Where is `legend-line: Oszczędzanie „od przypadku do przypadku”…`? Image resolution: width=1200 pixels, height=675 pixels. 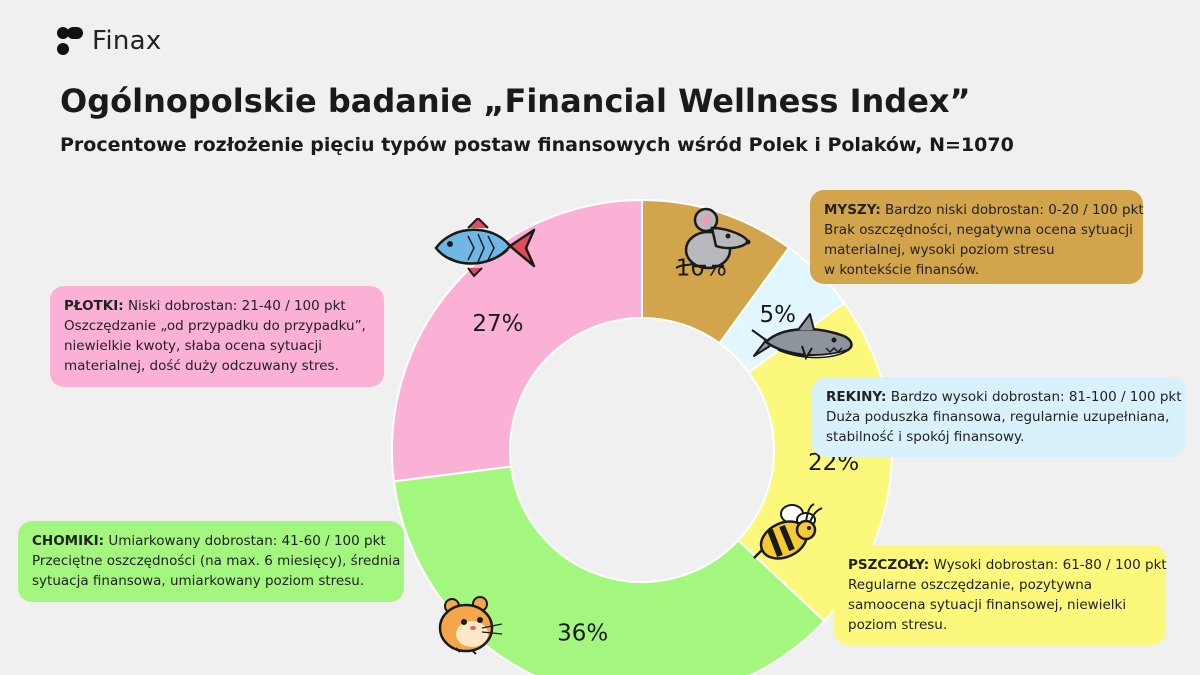 legend-line: Oszczędzanie „od przypadku do przypadku”… is located at coordinates (215, 326).